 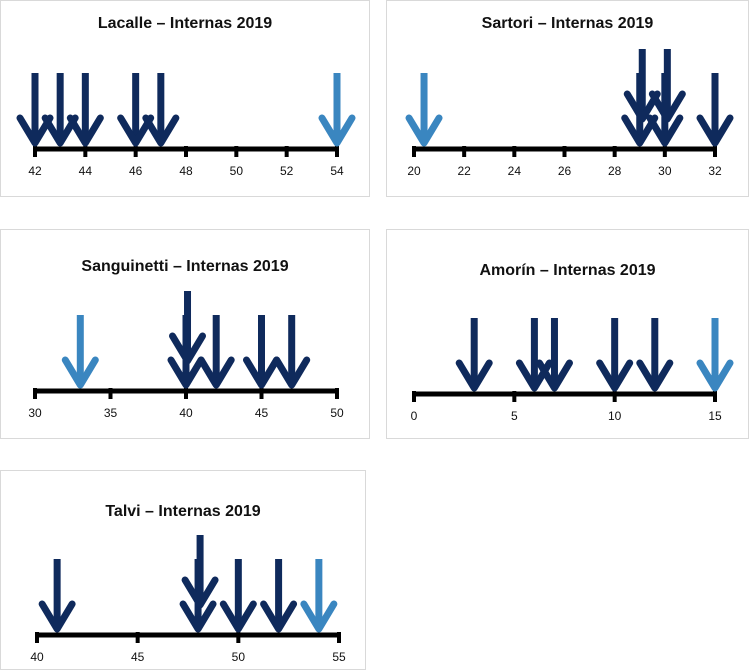 I want to click on x-tick-label: 15, so click(x=715, y=416).